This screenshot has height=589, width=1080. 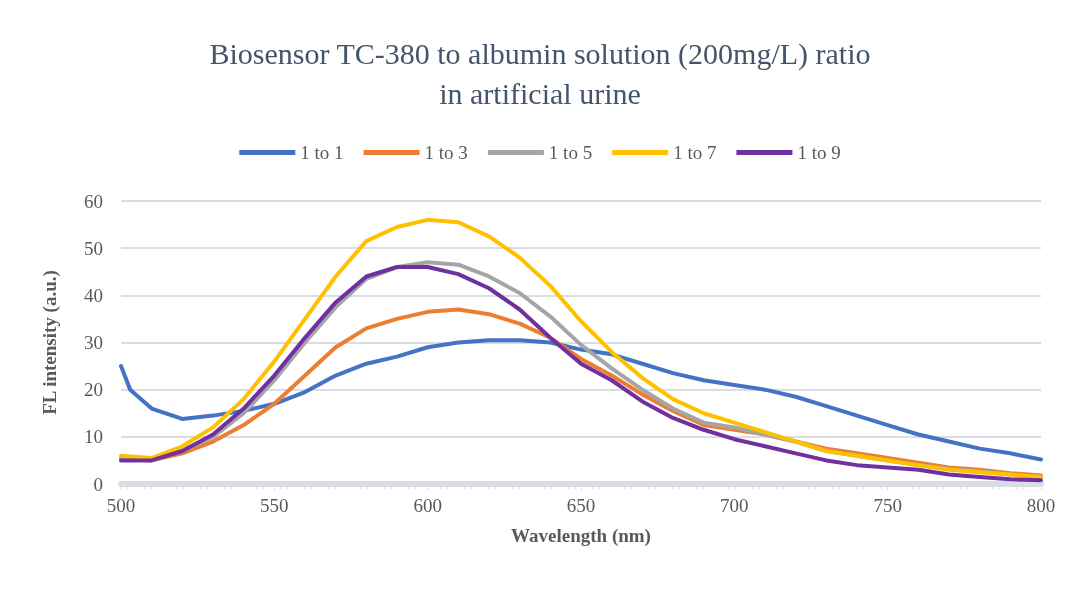 I want to click on legend-label: 1 to 5, so click(x=570, y=152).